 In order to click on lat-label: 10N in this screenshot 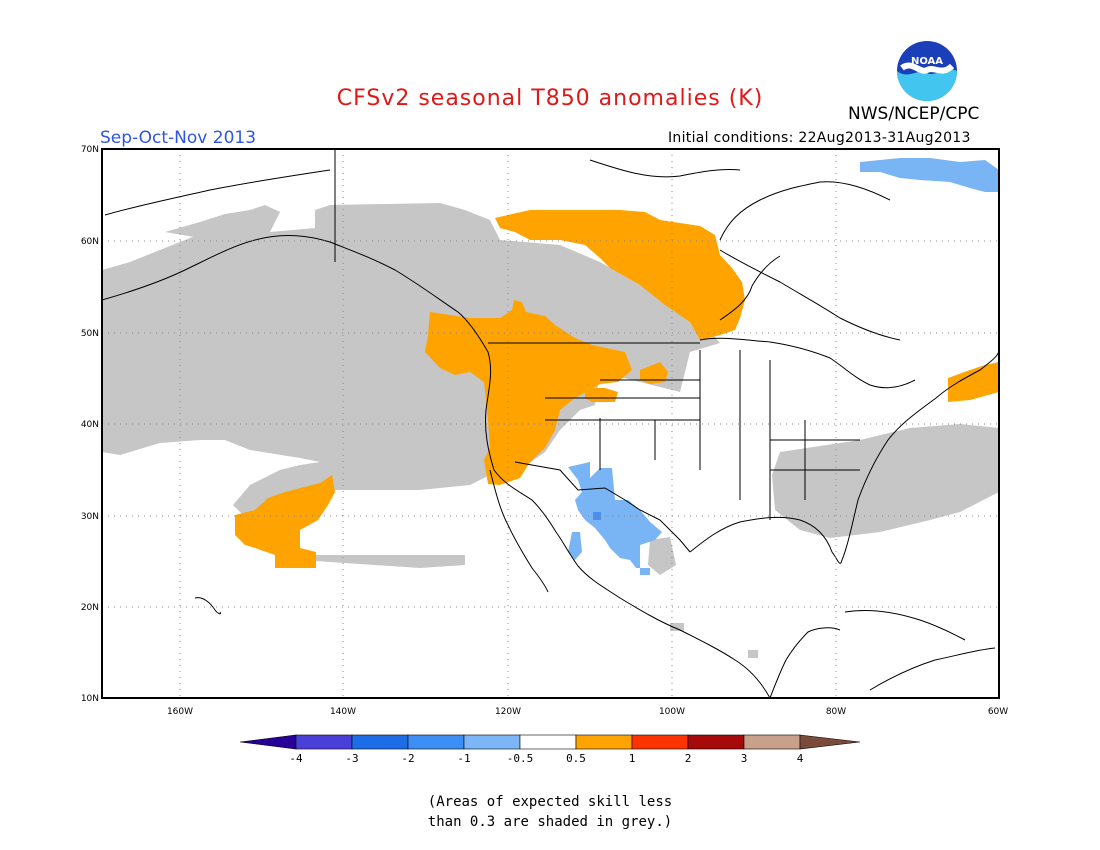, I will do `click(90, 699)`.